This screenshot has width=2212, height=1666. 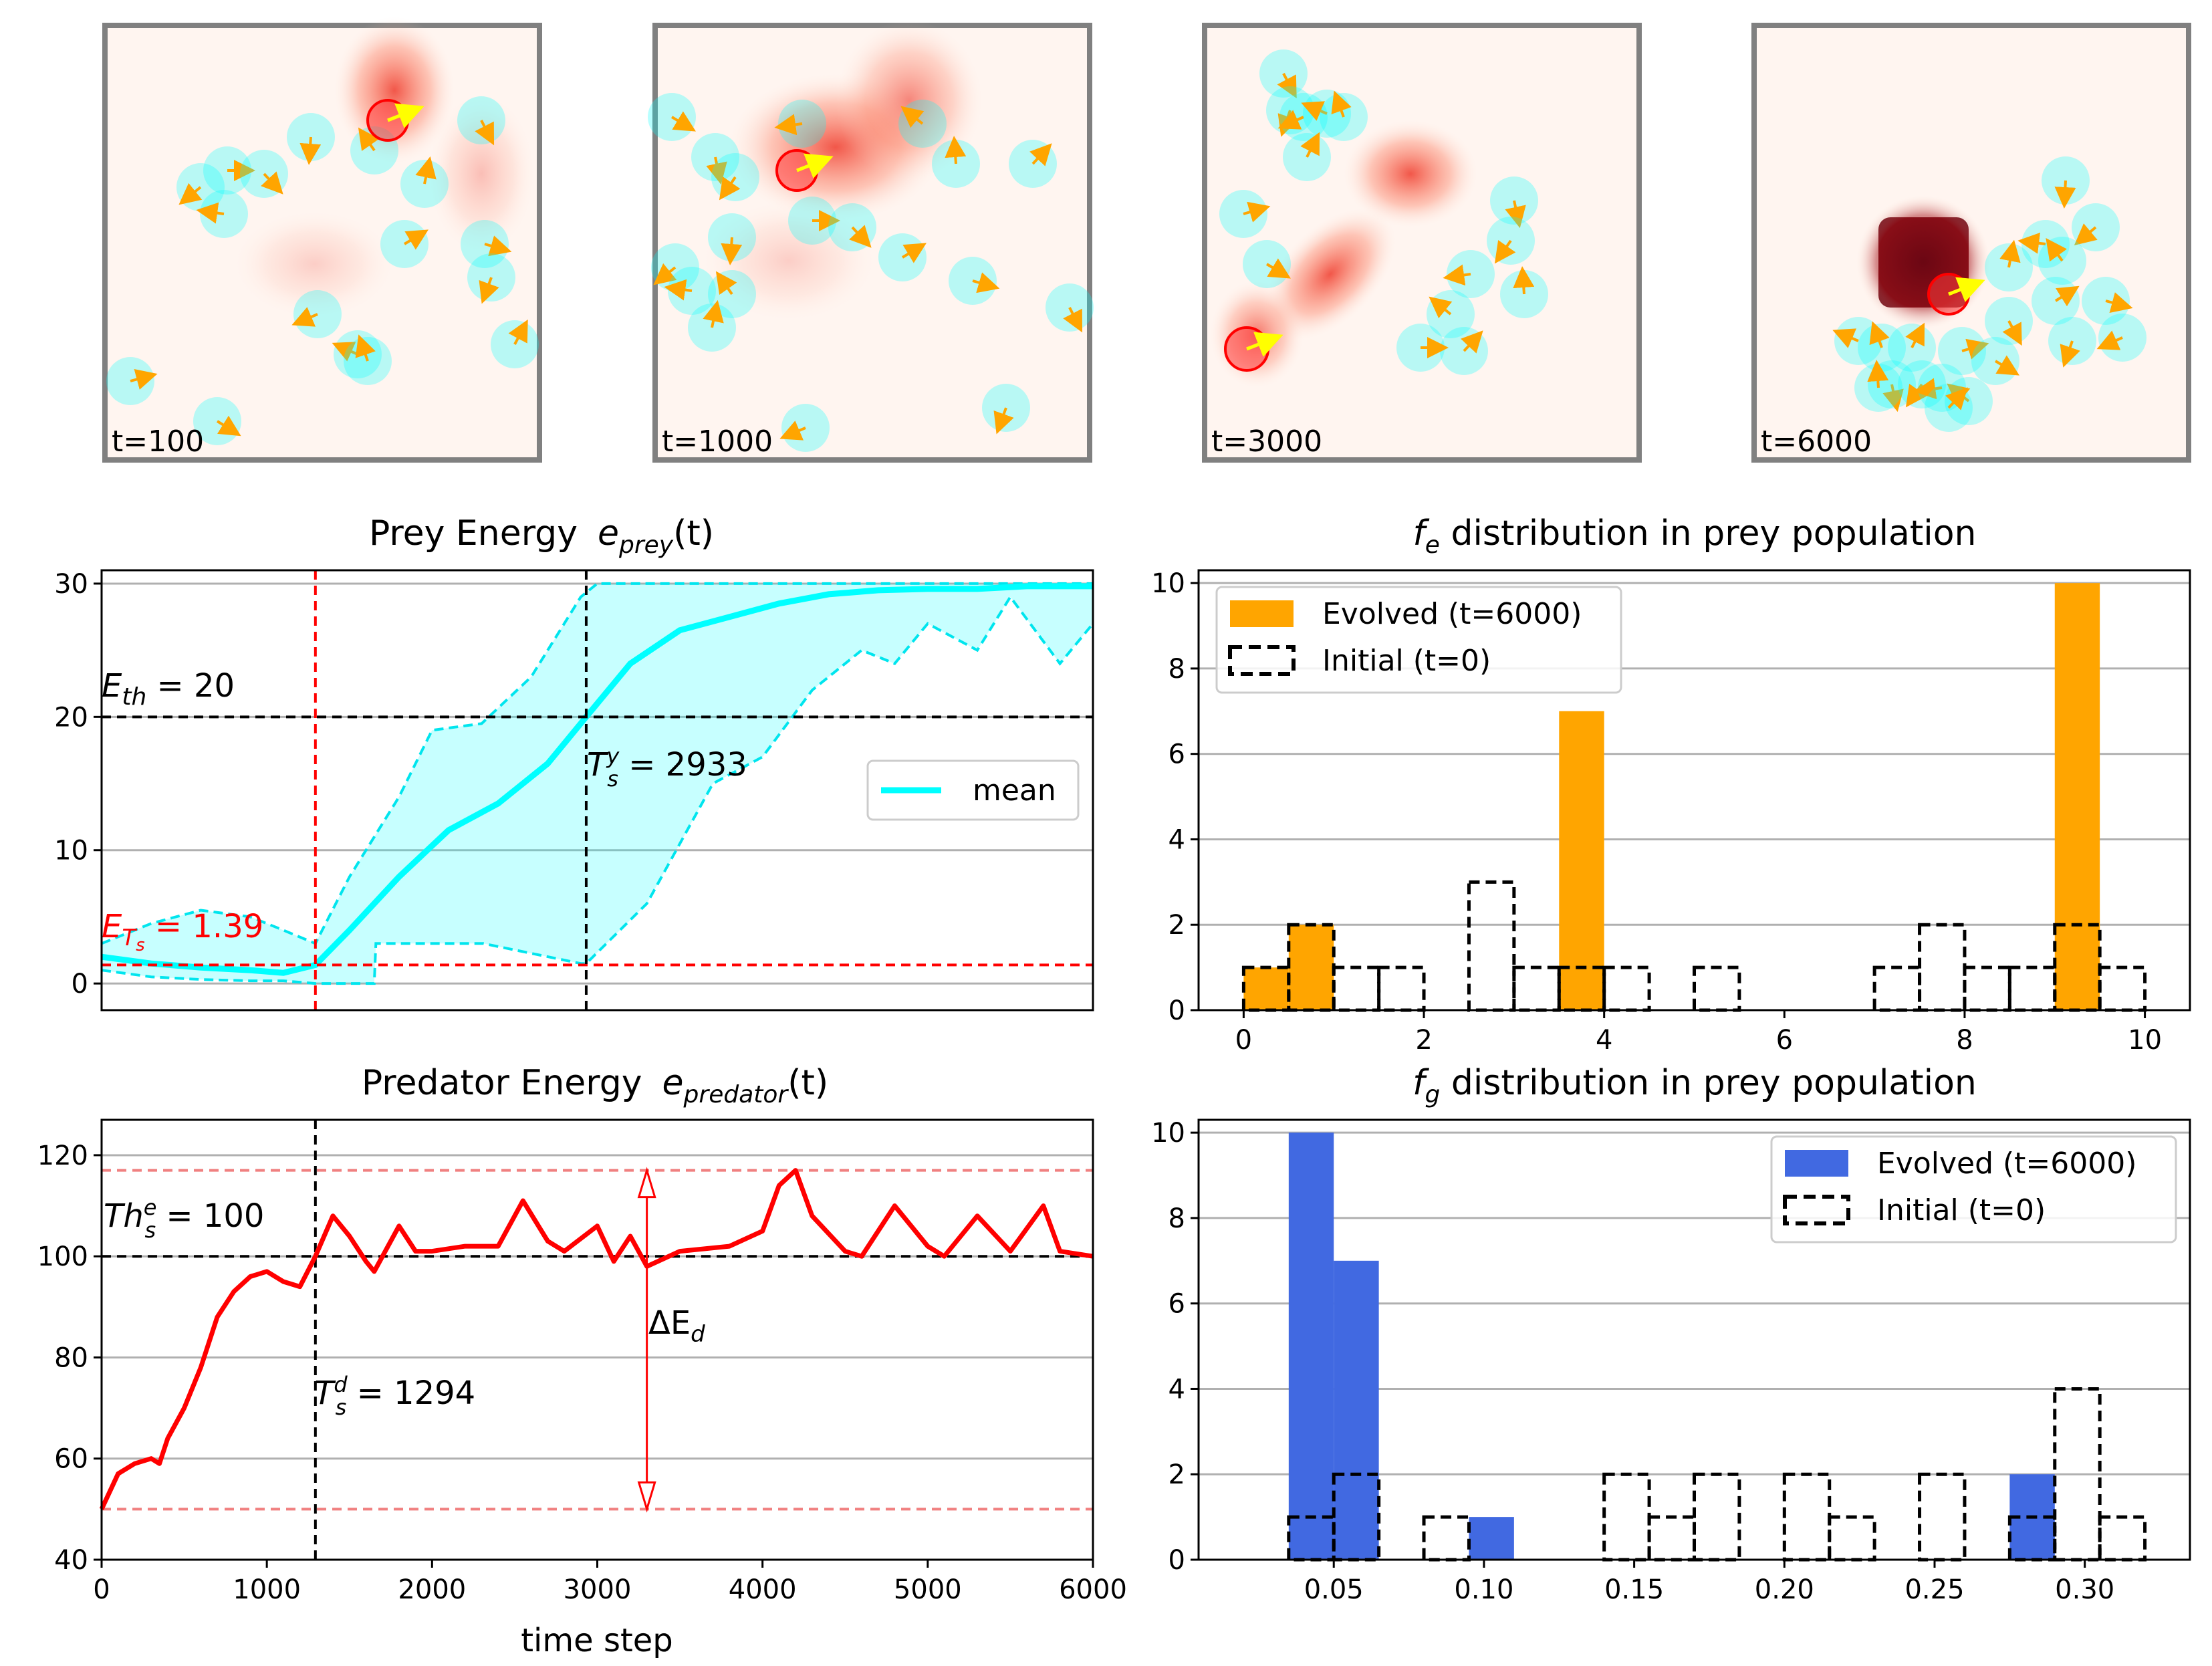 What do you see at coordinates (1816, 1210) in the screenshot?
I see `legend-initial-swatch` at bounding box center [1816, 1210].